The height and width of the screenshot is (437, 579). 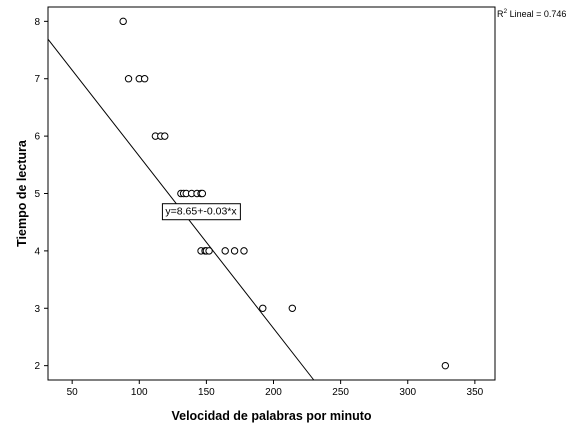 What do you see at coordinates (37, 22) in the screenshot?
I see `y-tick-label: 8` at bounding box center [37, 22].